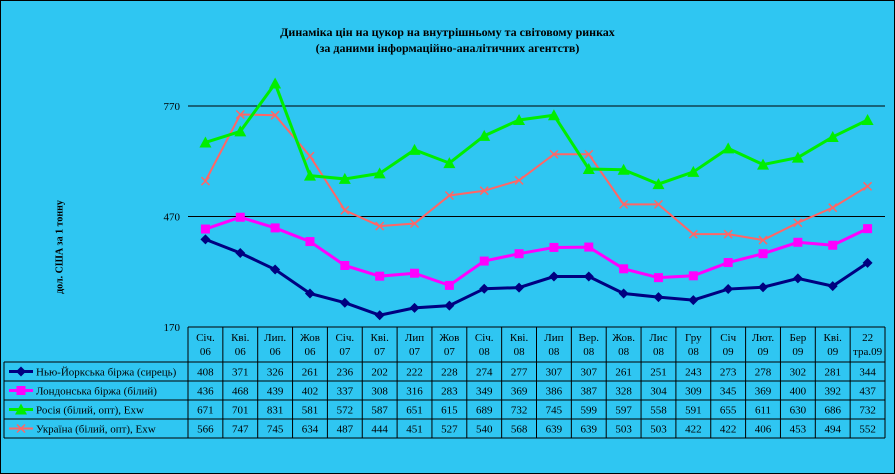 The width and height of the screenshot is (895, 474). I want to click on table-cell: 439, so click(275, 392).